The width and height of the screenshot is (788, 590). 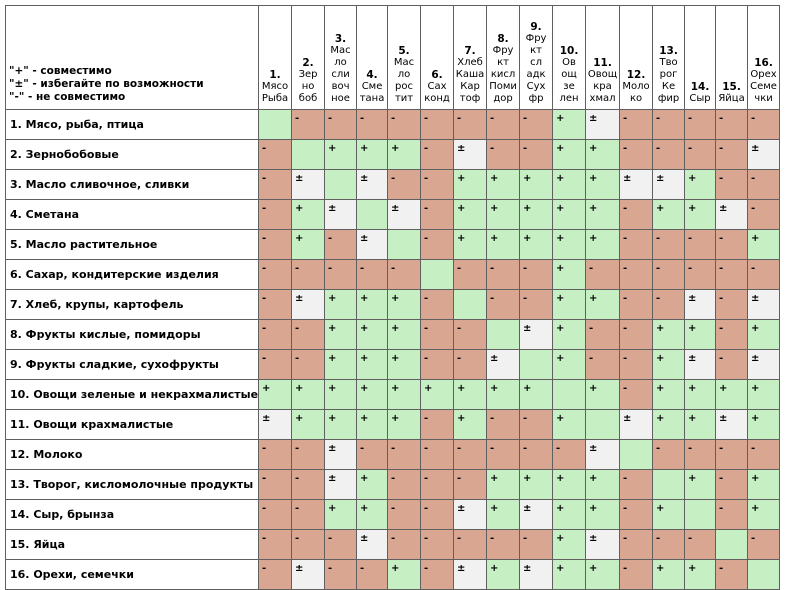 I want to click on table-row: 14. Сыр, брынза - - + + - - ± + ± + + - + - +, so click(x=392, y=514).